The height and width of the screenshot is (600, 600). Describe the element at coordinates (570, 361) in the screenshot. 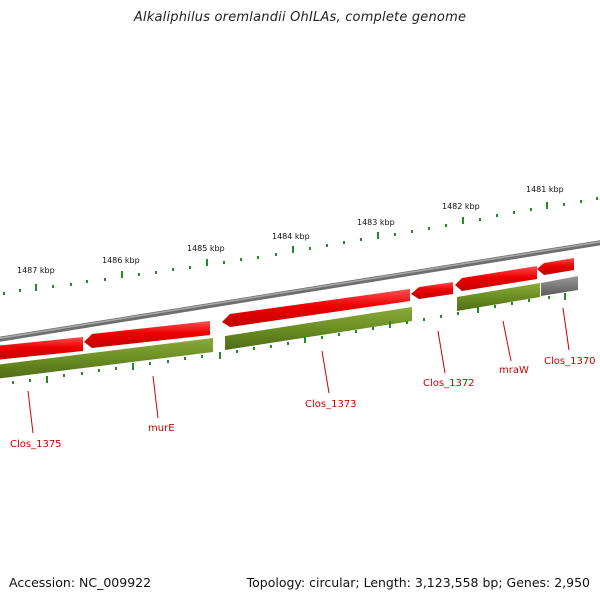

I see `gene-label: Clos_1370` at that location.